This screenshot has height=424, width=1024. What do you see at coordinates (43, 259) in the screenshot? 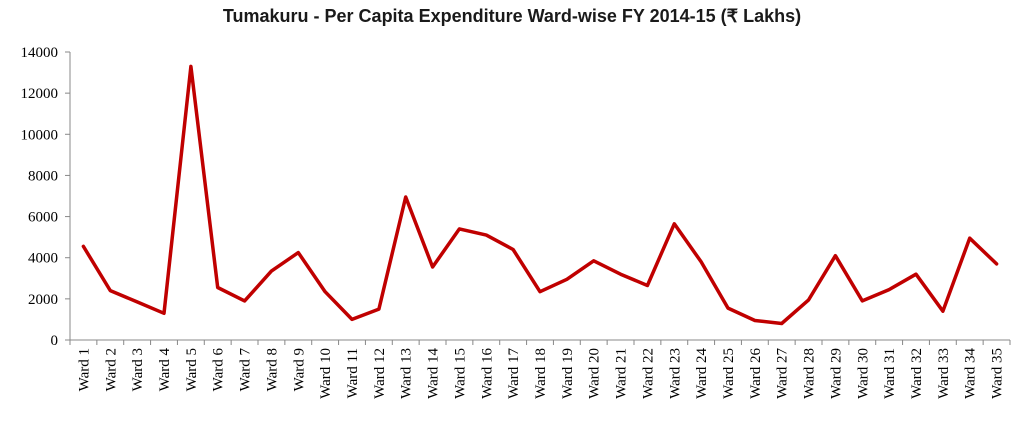
I see `y-tick-label: 4000` at bounding box center [43, 259].